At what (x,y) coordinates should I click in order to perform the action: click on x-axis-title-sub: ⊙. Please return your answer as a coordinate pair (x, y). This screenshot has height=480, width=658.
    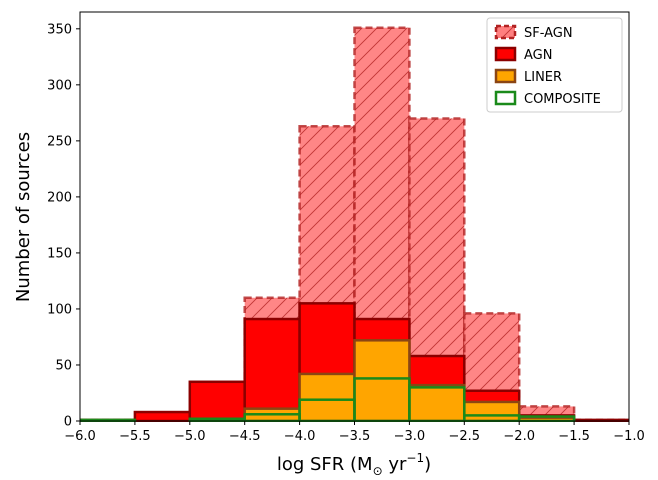
    Looking at the image, I should click on (378, 469).